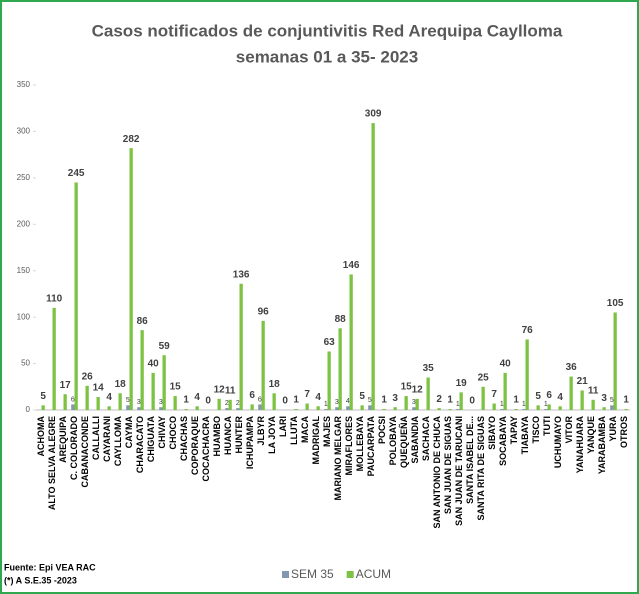  Describe the element at coordinates (407, 387) in the screenshot. I see `data-label: 15` at that location.